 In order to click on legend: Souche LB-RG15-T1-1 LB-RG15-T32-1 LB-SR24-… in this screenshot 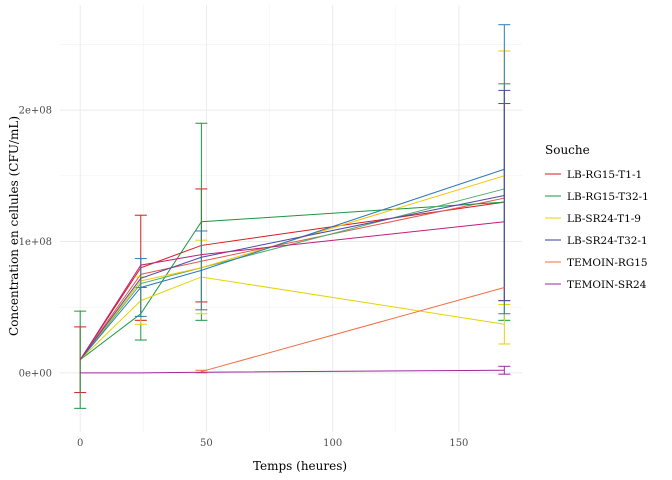, I will do `click(597, 217)`.